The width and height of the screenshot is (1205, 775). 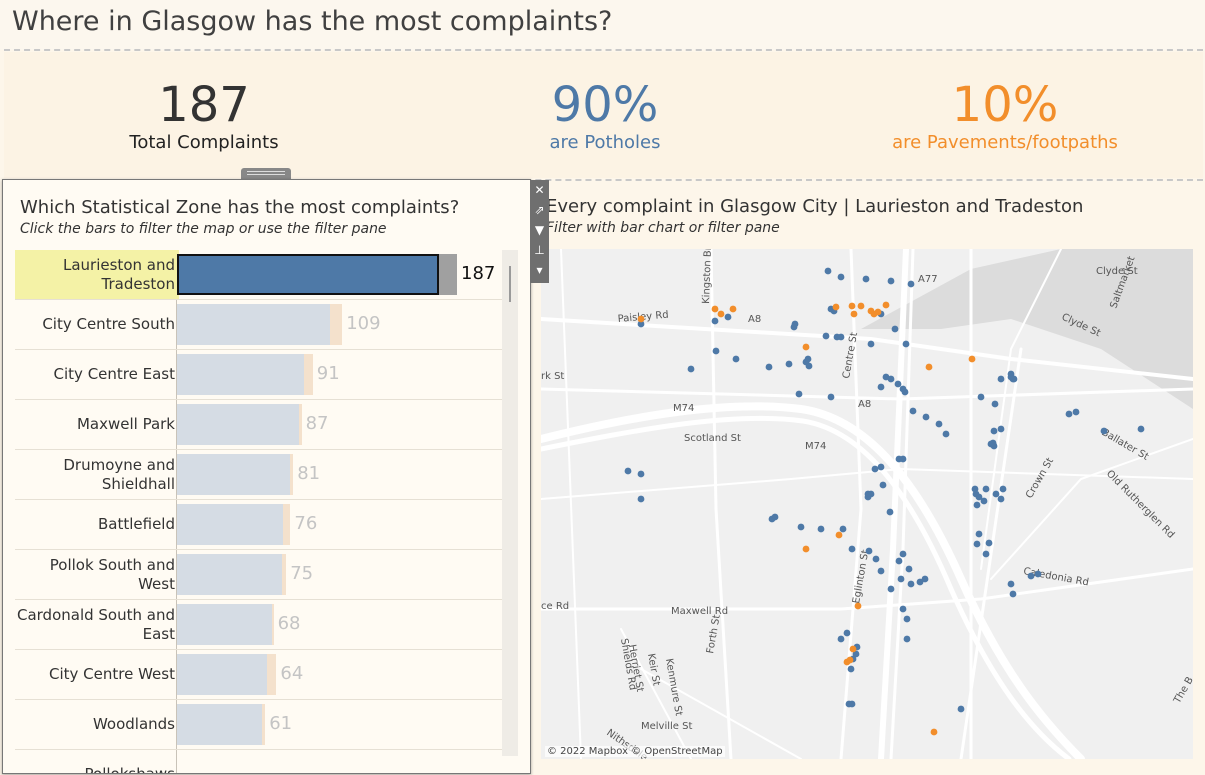 I want to click on bar-row: Maxwell Park 87, so click(x=258, y=425).